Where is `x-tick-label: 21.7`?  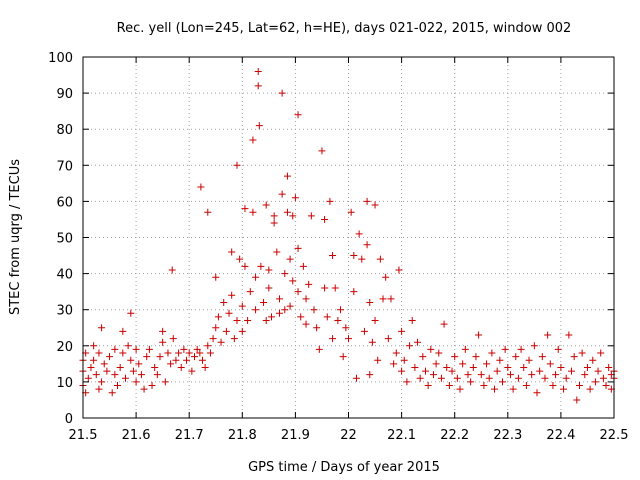
x-tick-label: 21.7 is located at coordinates (189, 435).